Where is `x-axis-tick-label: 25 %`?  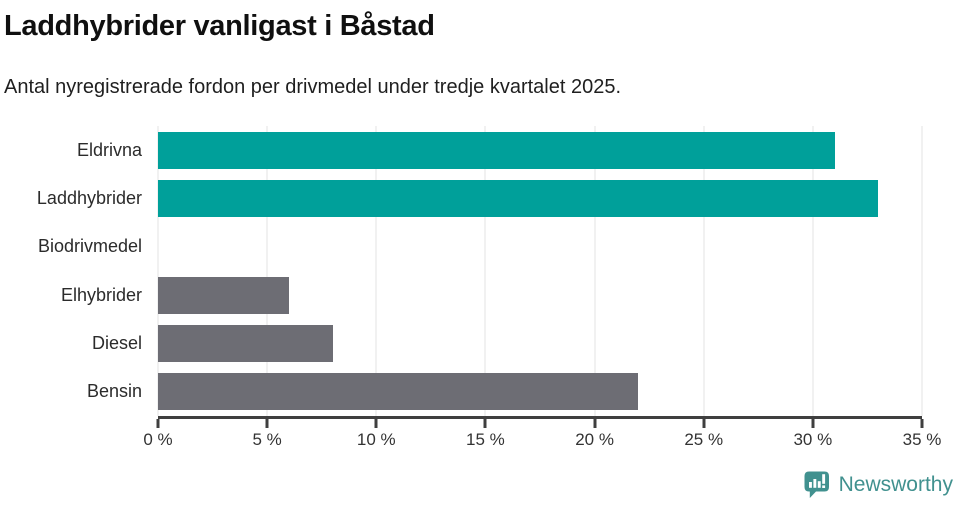
x-axis-tick-label: 25 % is located at coordinates (704, 439).